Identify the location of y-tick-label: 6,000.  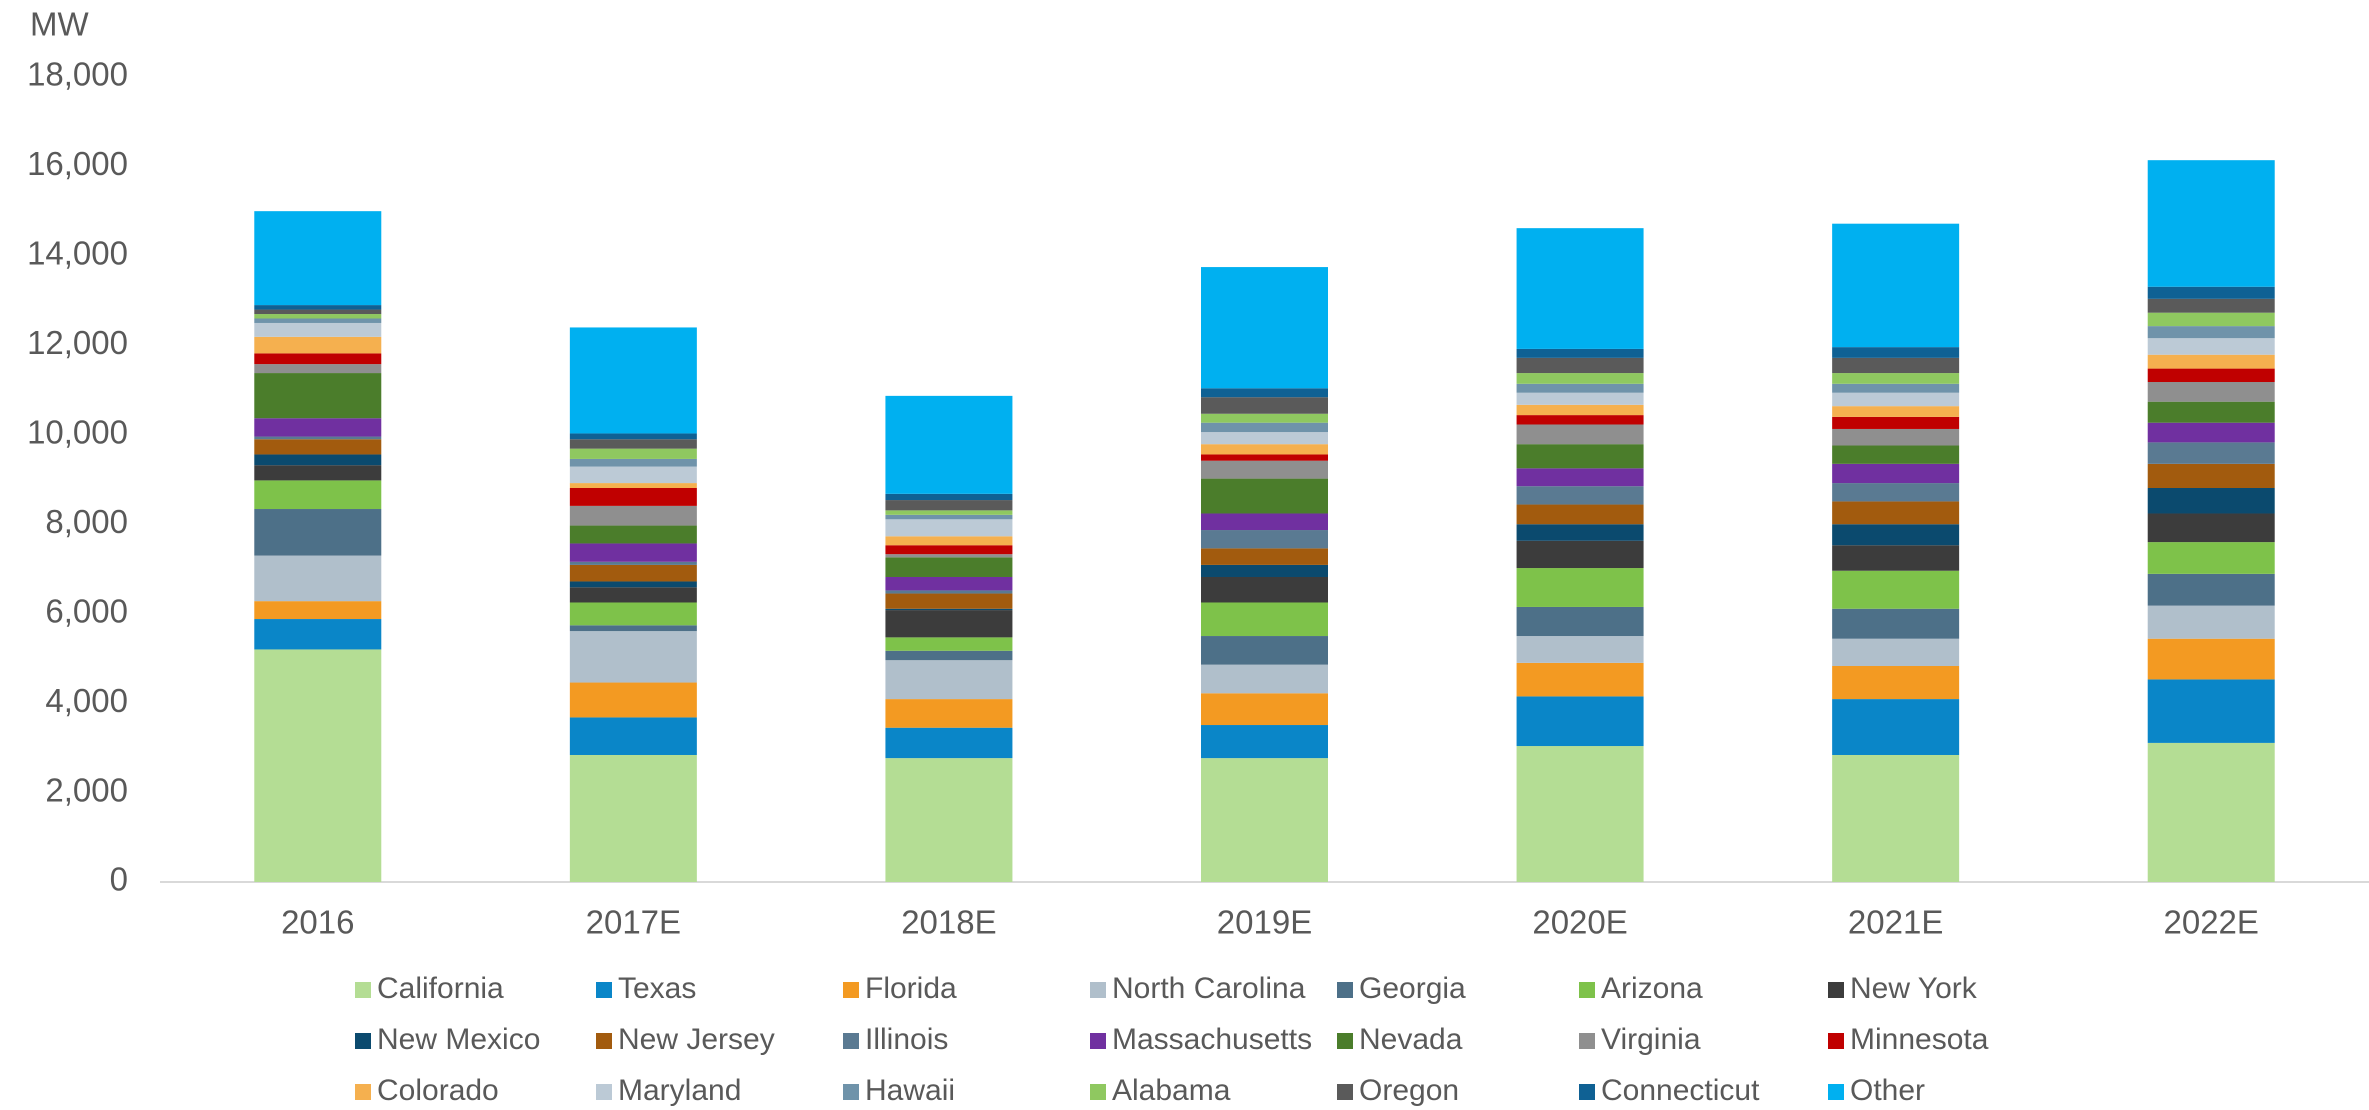
(86, 610).